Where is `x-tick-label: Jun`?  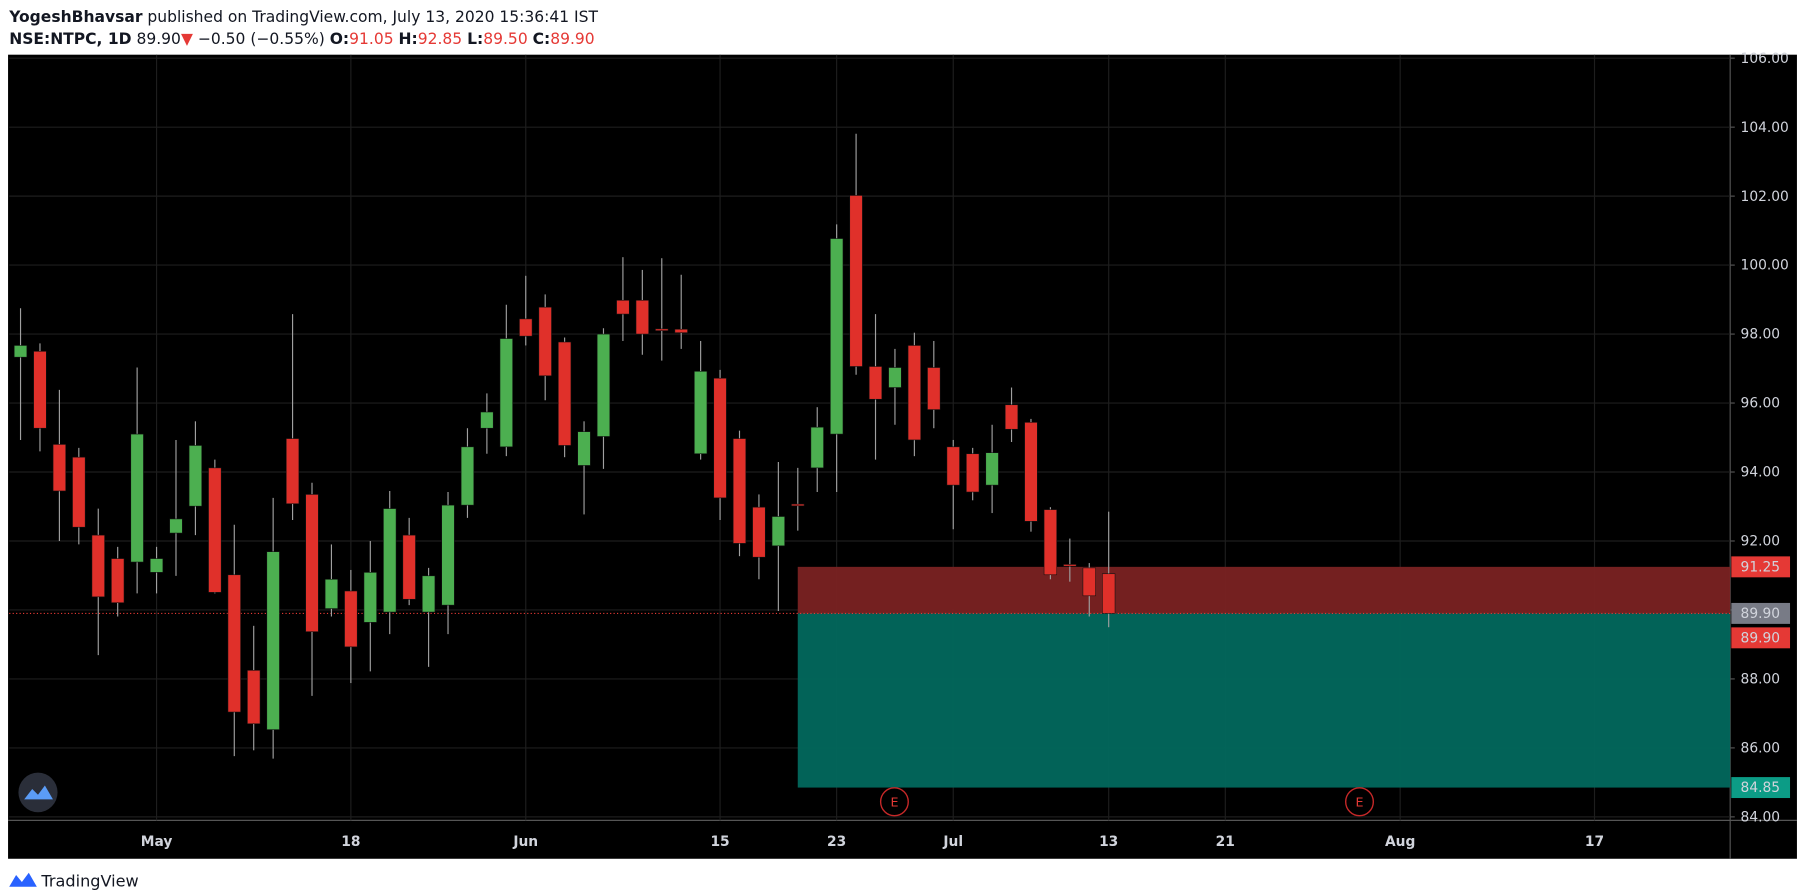
x-tick-label: Jun is located at coordinates (525, 842).